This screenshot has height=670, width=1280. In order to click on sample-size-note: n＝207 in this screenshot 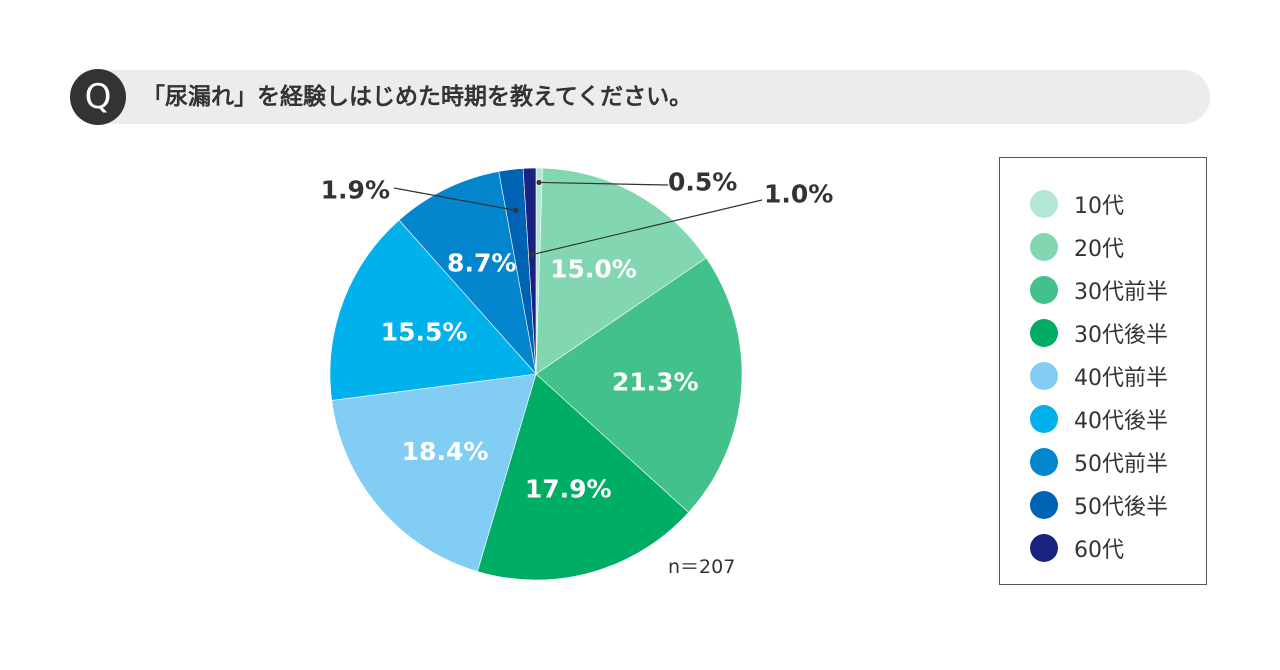, I will do `click(701, 567)`.